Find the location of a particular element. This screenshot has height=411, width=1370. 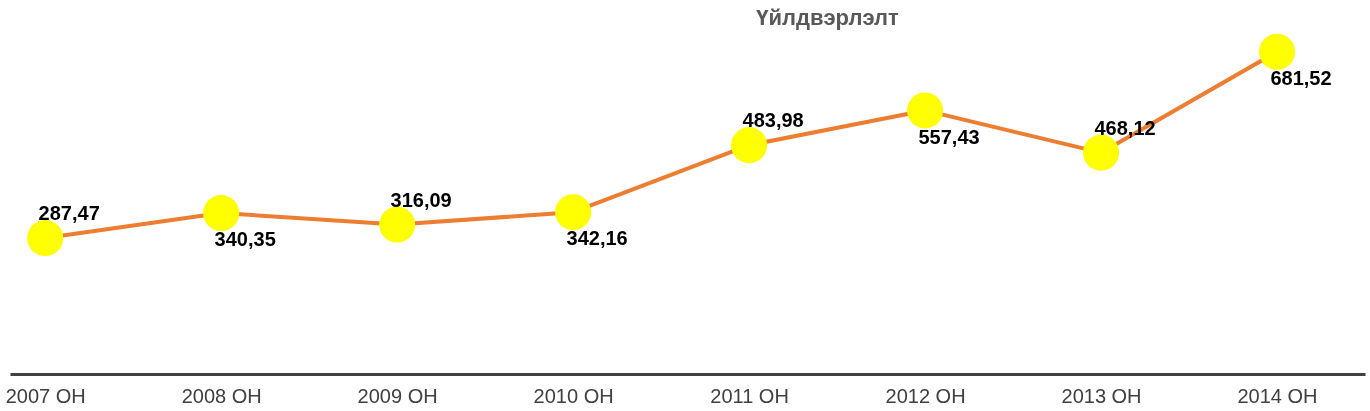

data-label: 316,09 is located at coordinates (421, 199).